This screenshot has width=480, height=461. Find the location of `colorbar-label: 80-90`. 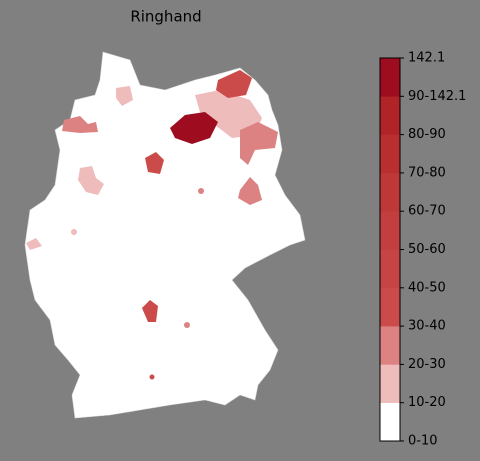

colorbar-label: 80-90 is located at coordinates (427, 134).